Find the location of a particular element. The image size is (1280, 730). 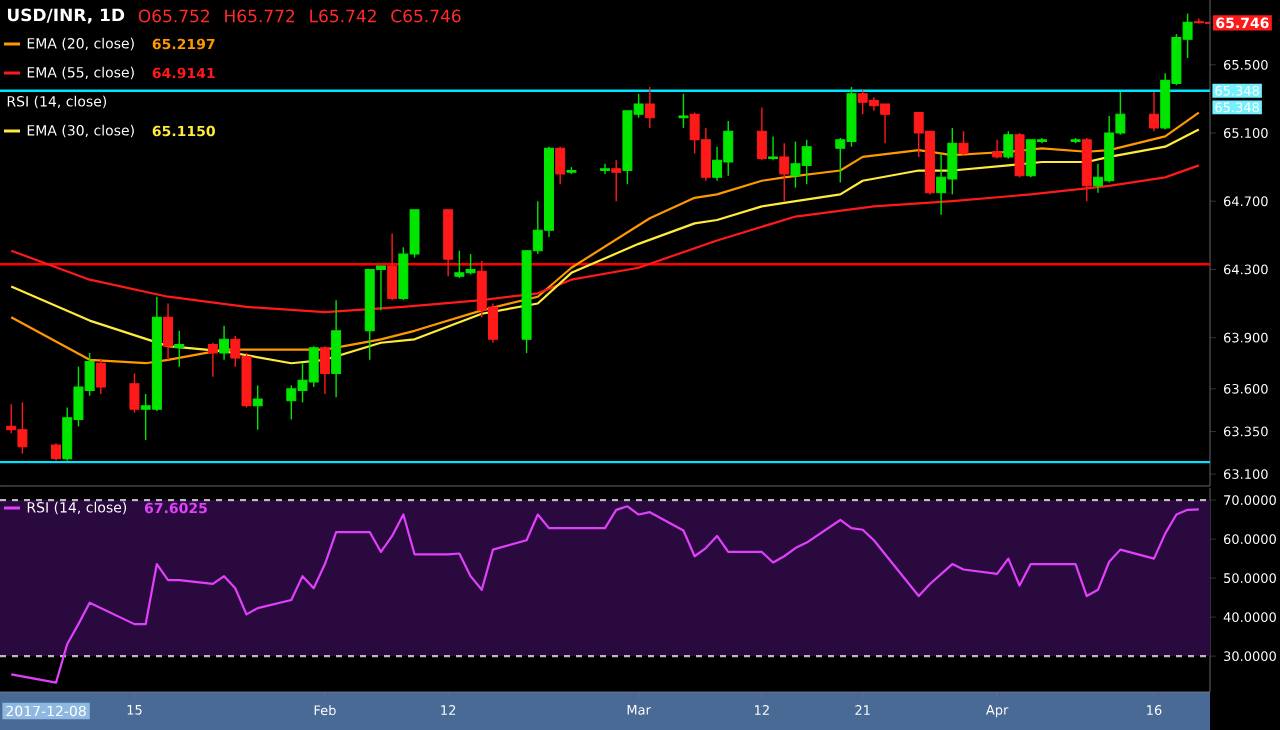

annotation: O65.752 is located at coordinates (174, 16).